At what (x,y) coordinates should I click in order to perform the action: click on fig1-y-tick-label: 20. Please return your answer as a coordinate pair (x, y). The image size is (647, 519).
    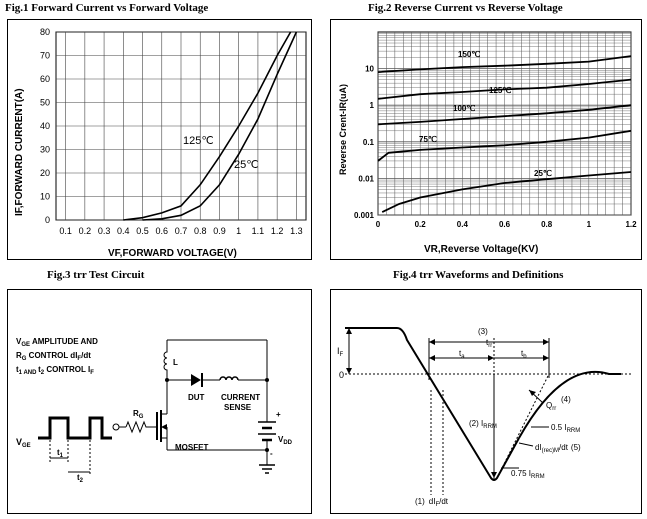
    Looking at the image, I should click on (45, 173).